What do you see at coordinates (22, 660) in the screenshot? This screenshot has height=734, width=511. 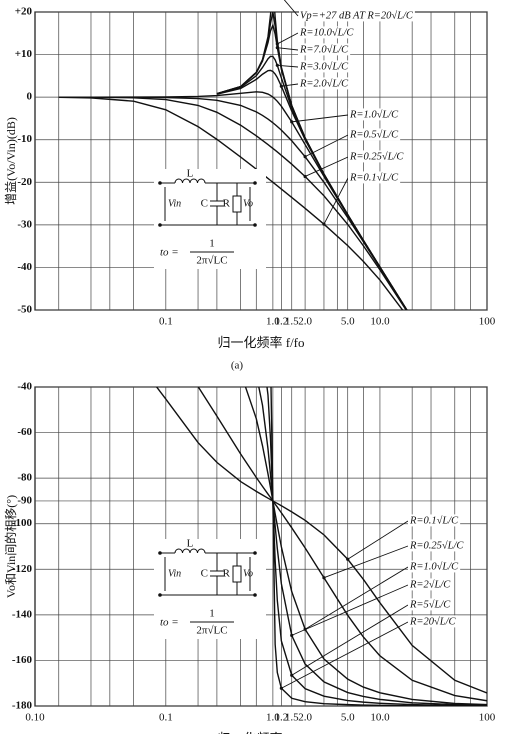 I see `y-tick-label: -160` at bounding box center [22, 660].